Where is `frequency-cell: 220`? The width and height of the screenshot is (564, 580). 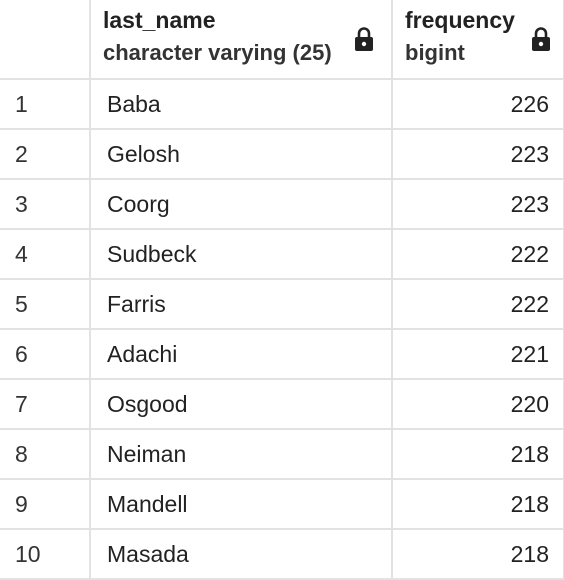
frequency-cell: 220 is located at coordinates (478, 404).